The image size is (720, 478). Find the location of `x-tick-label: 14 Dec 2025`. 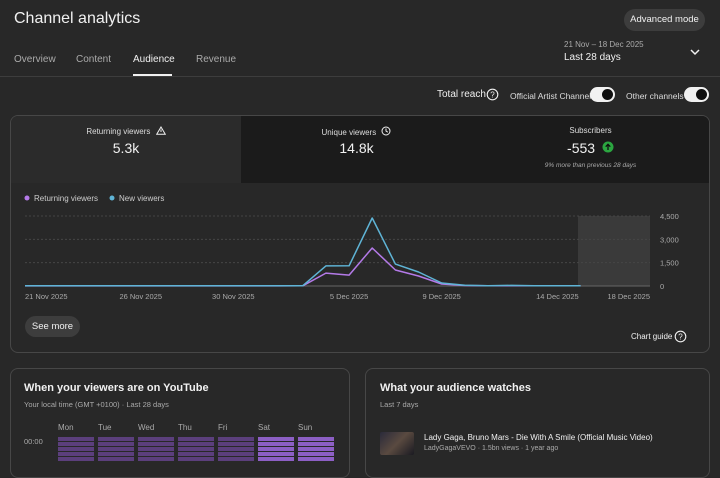

x-tick-label: 14 Dec 2025 is located at coordinates (557, 296).